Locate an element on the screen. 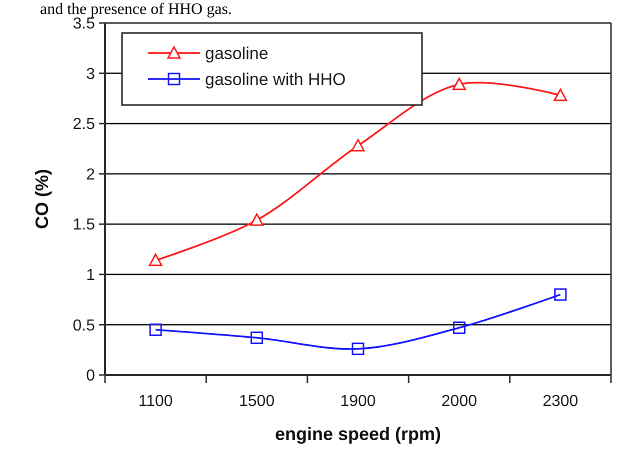 This screenshot has height=450, width=619. x-tick-label: 1900 is located at coordinates (358, 401).